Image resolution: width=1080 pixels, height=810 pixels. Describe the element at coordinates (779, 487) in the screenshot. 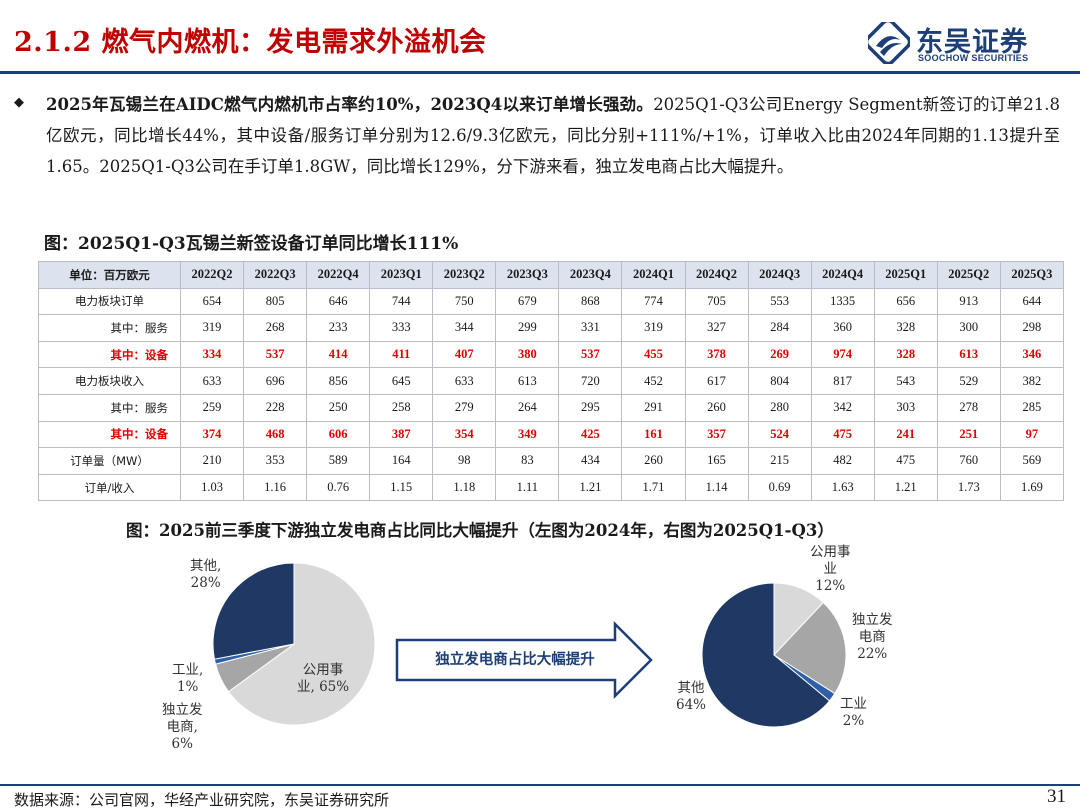

I see `table-cell: 0.69` at that location.